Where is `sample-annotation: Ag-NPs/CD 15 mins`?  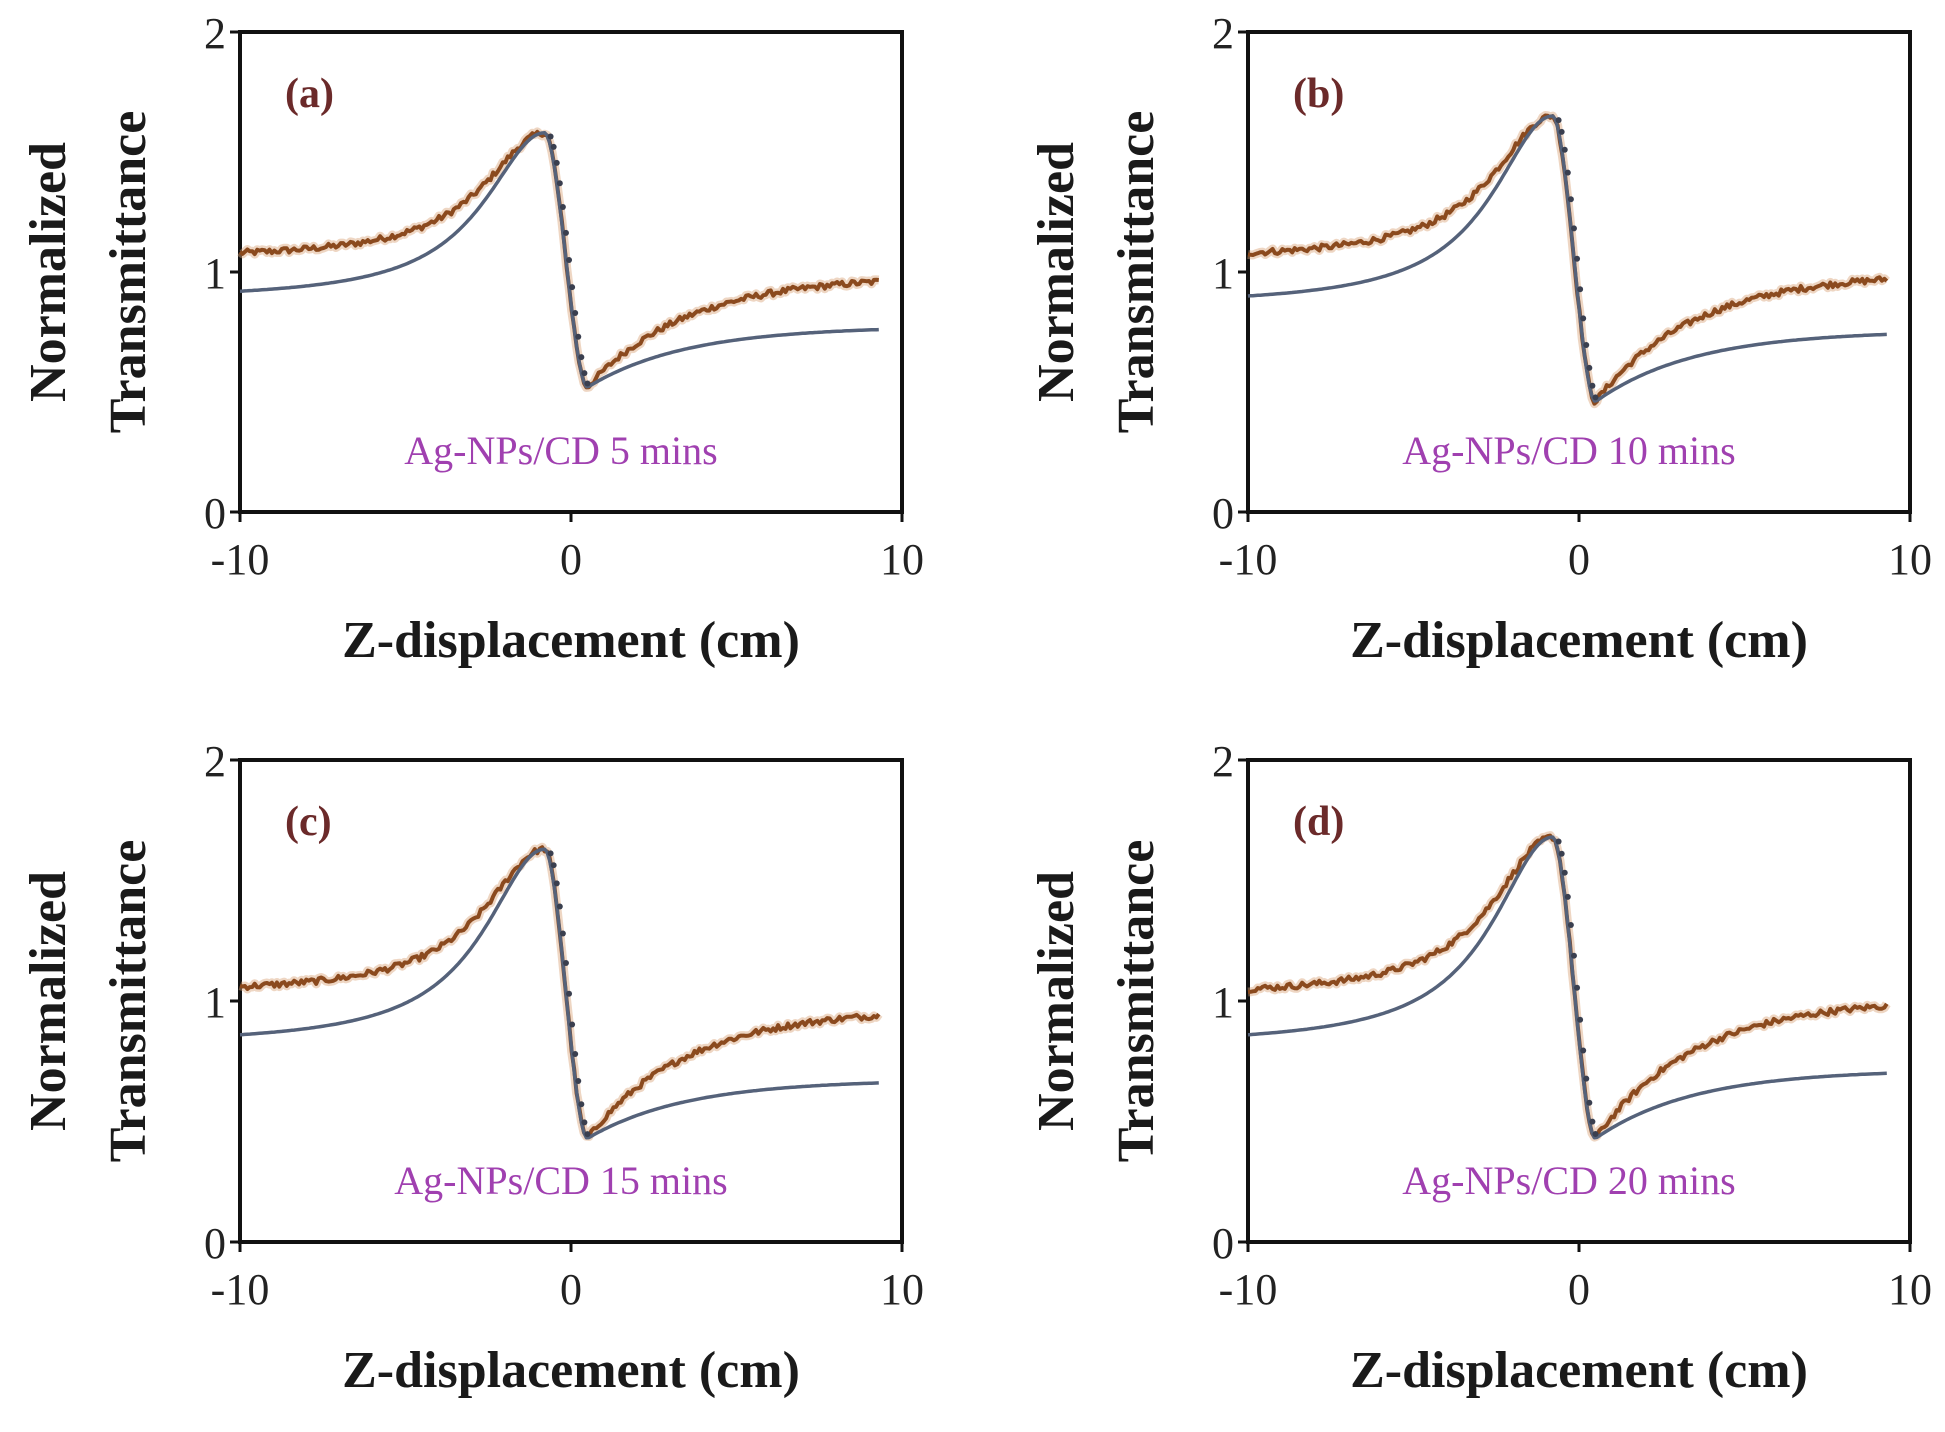 sample-annotation: Ag-NPs/CD 15 mins is located at coordinates (560, 1180).